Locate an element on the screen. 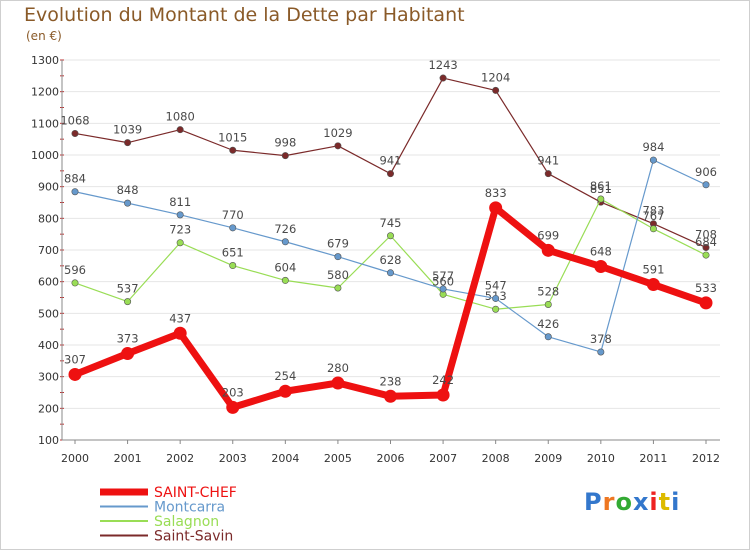 The image size is (750, 550). data-label: 767 is located at coordinates (653, 216).